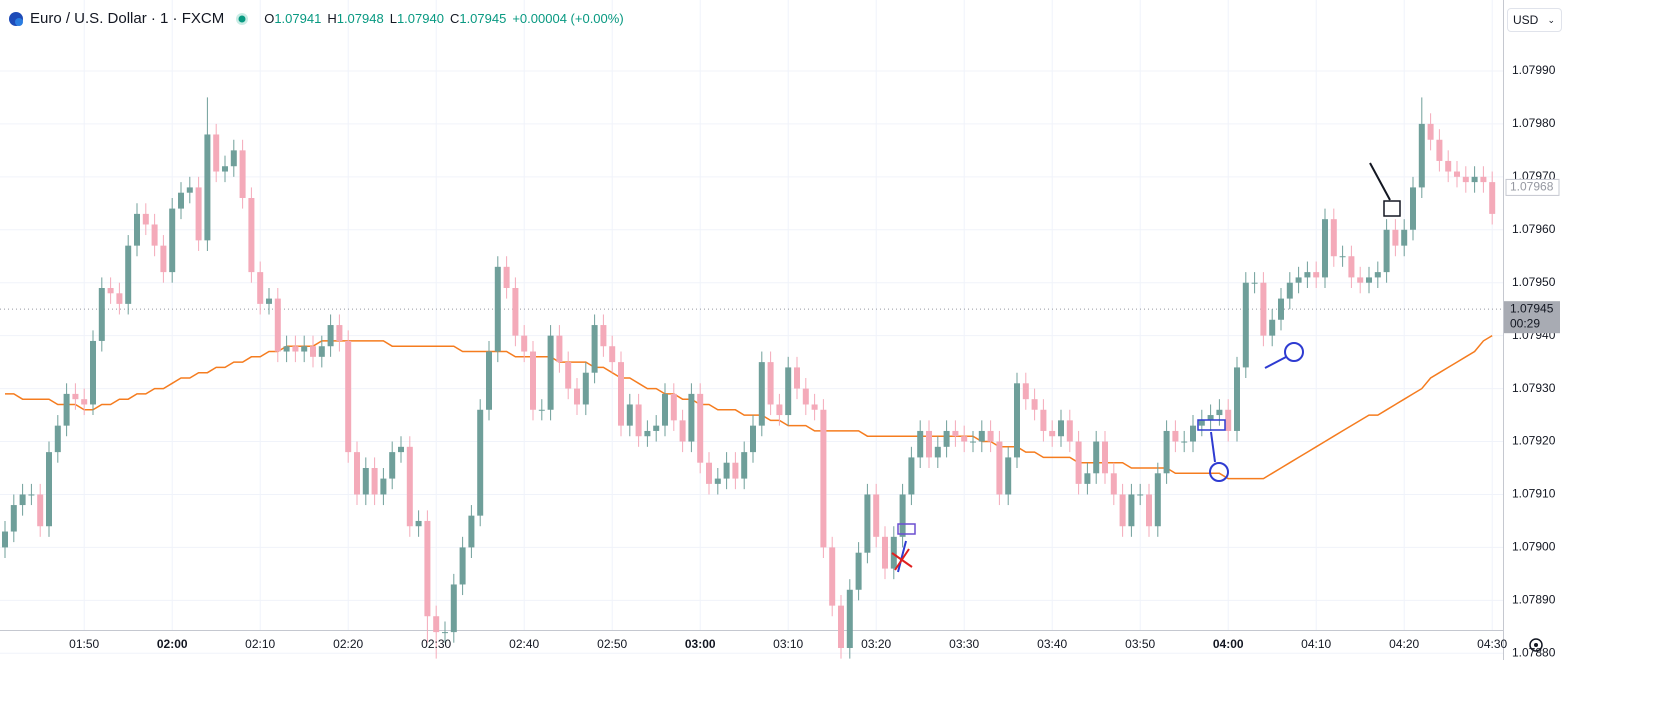 The width and height of the screenshot is (1675, 709). I want to click on ohlc-key: O, so click(269, 18).